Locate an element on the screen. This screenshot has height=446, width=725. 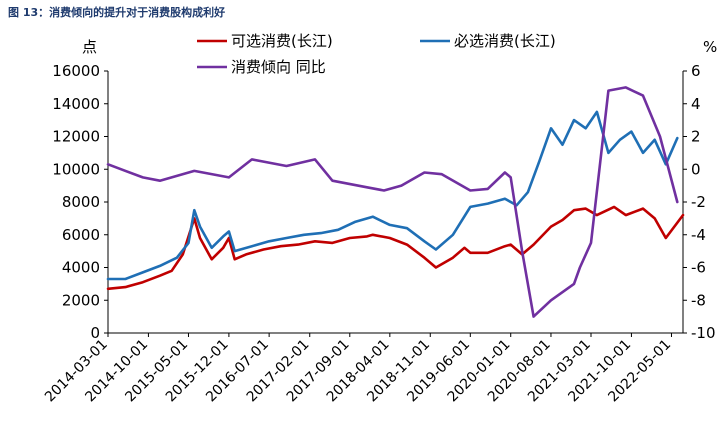
right-tick-label: -10 is located at coordinates (703, 333).